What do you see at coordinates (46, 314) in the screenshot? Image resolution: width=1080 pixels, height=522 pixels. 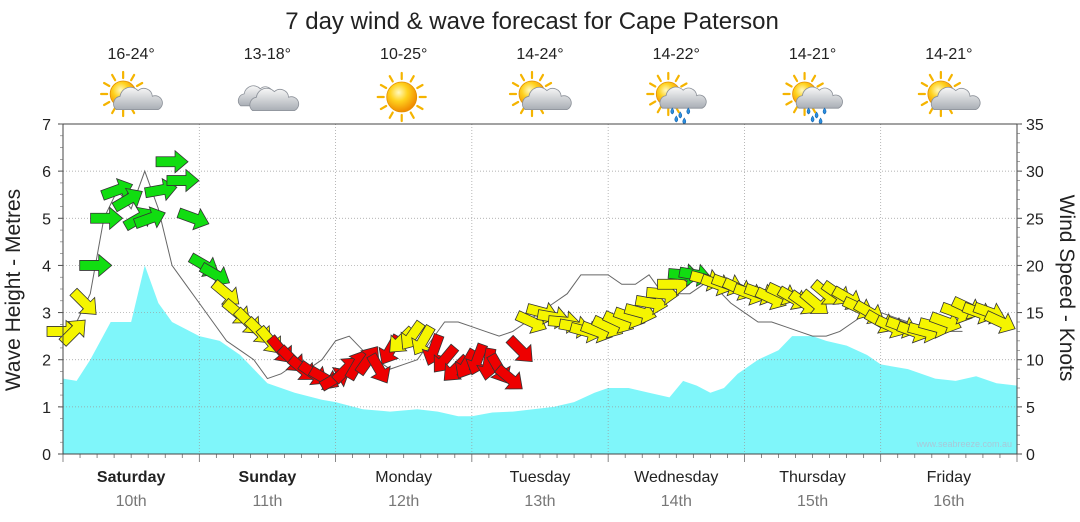 I see `left-tick-label: 3` at bounding box center [46, 314].